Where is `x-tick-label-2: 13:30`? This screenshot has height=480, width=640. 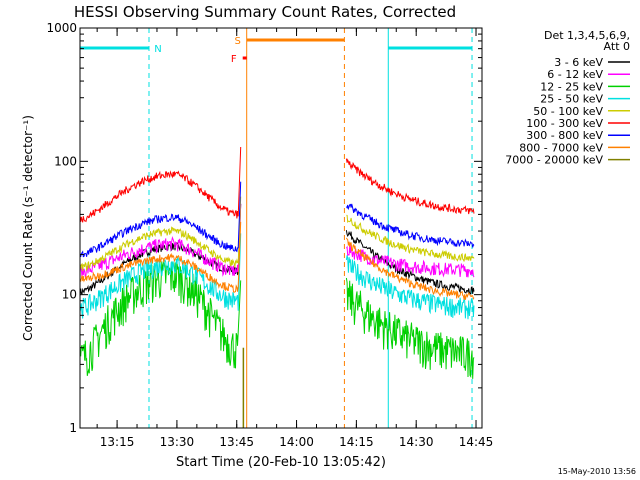
x-tick-label-2: 13:30 is located at coordinates (177, 442).